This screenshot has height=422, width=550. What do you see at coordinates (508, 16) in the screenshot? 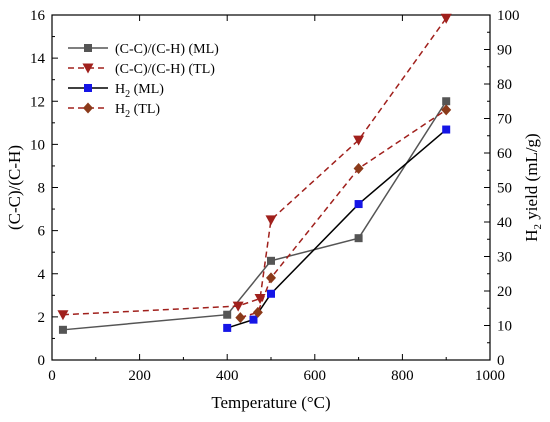
I see `y-right-tick-label: 100` at bounding box center [508, 16].